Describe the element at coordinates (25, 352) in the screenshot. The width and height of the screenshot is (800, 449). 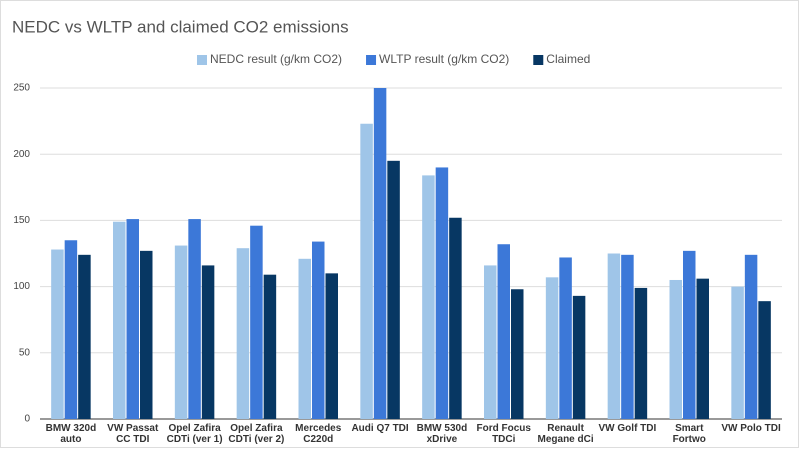
I see `y-tick-label: 50` at that location.